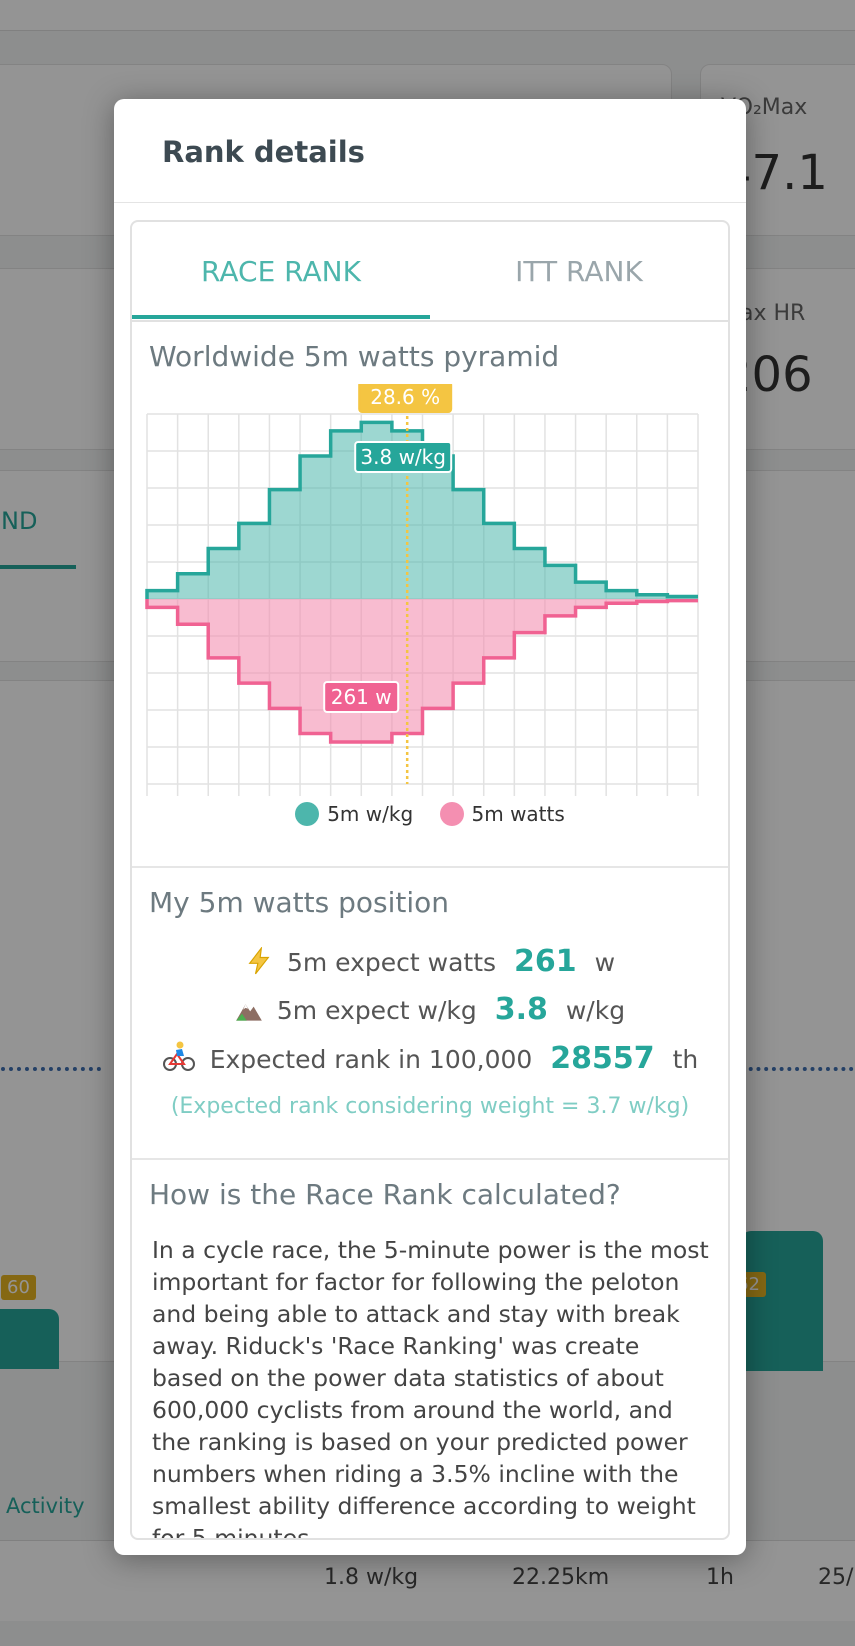 The height and width of the screenshot is (1646, 855). Describe the element at coordinates (299, 902) in the screenshot. I see `position-title: My 5m watts position` at that location.